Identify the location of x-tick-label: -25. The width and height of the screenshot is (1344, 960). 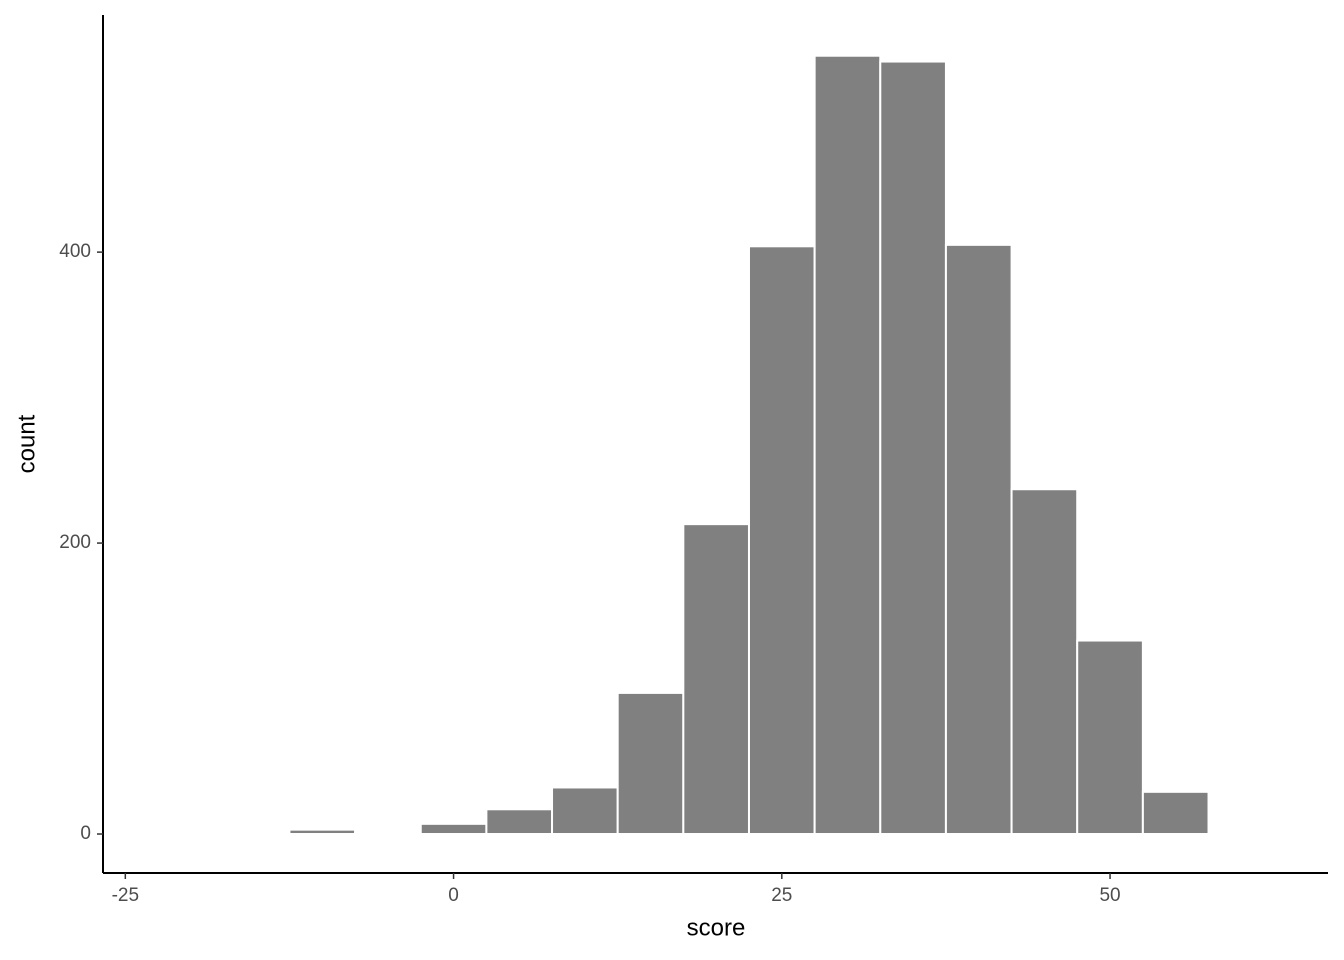
(125, 895).